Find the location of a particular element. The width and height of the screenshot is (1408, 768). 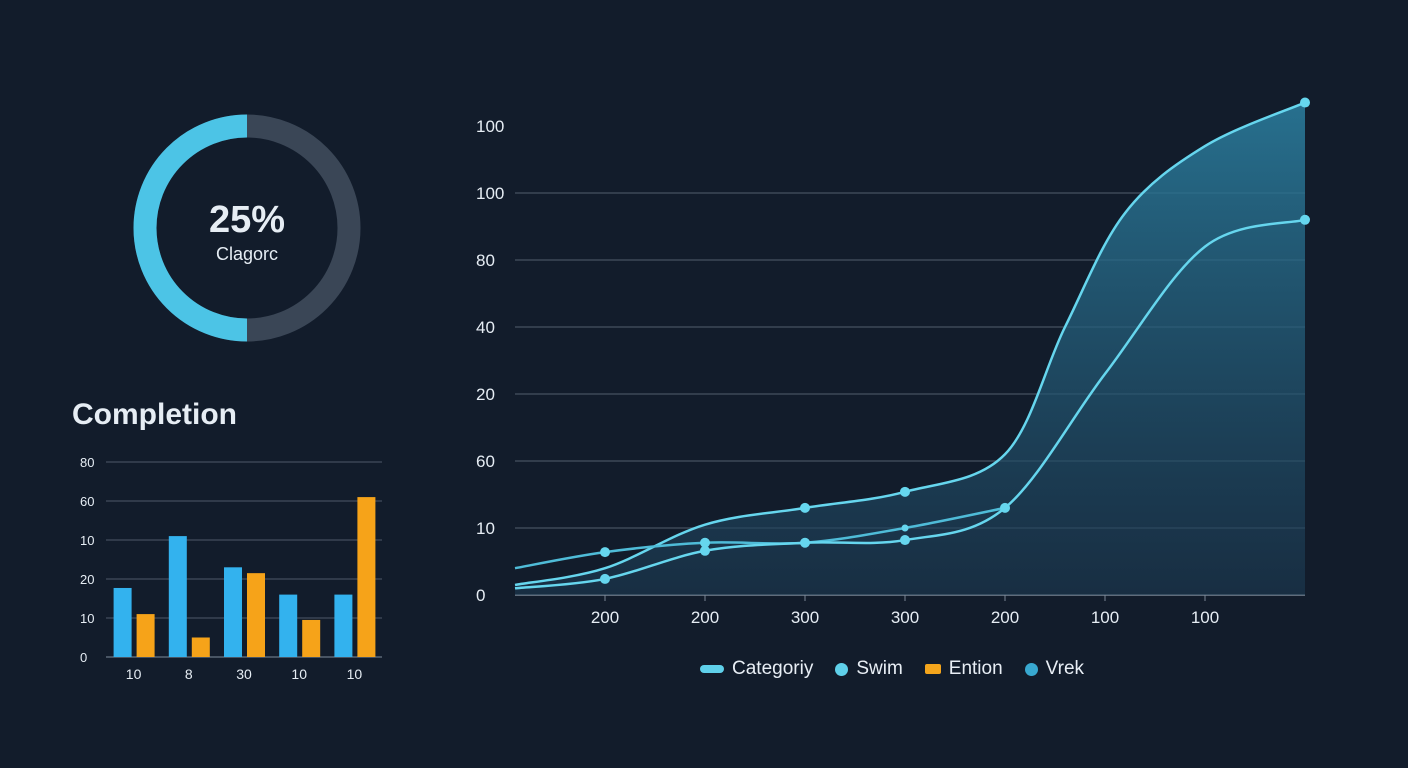

donut-progress-arc is located at coordinates (190, 228).